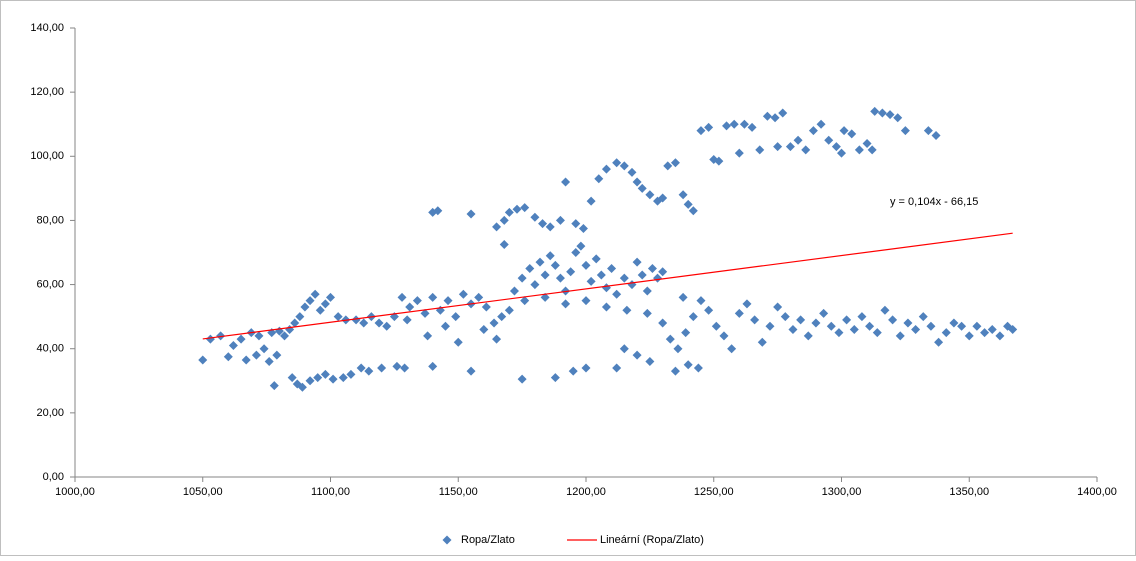 This screenshot has width=1136, height=561. What do you see at coordinates (330, 492) in the screenshot?
I see `x-tick-label: 1100,00` at bounding box center [330, 492].